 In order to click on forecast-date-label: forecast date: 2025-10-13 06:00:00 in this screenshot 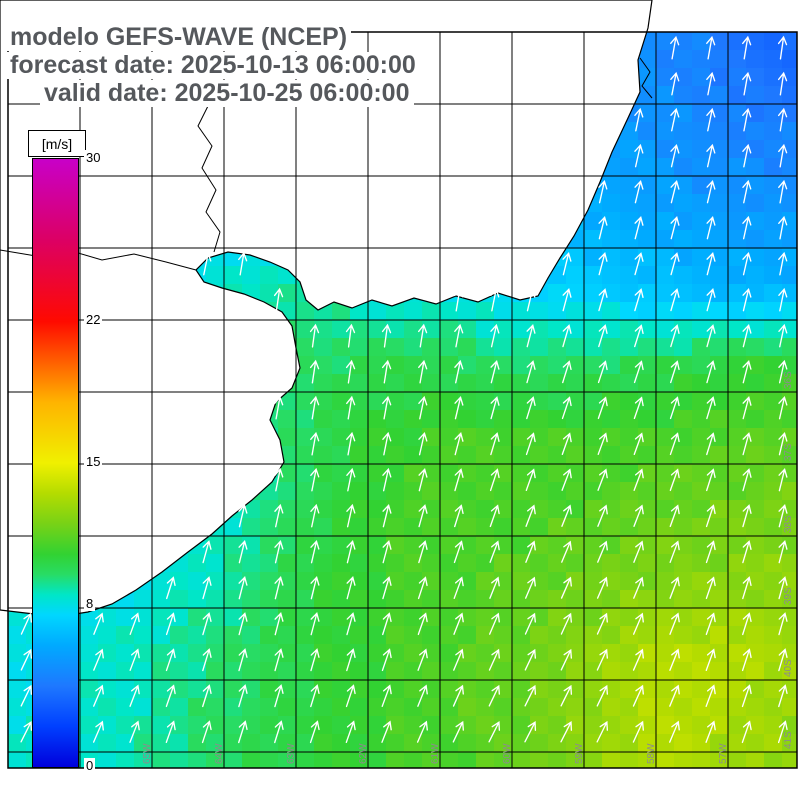, I will do `click(213, 65)`.